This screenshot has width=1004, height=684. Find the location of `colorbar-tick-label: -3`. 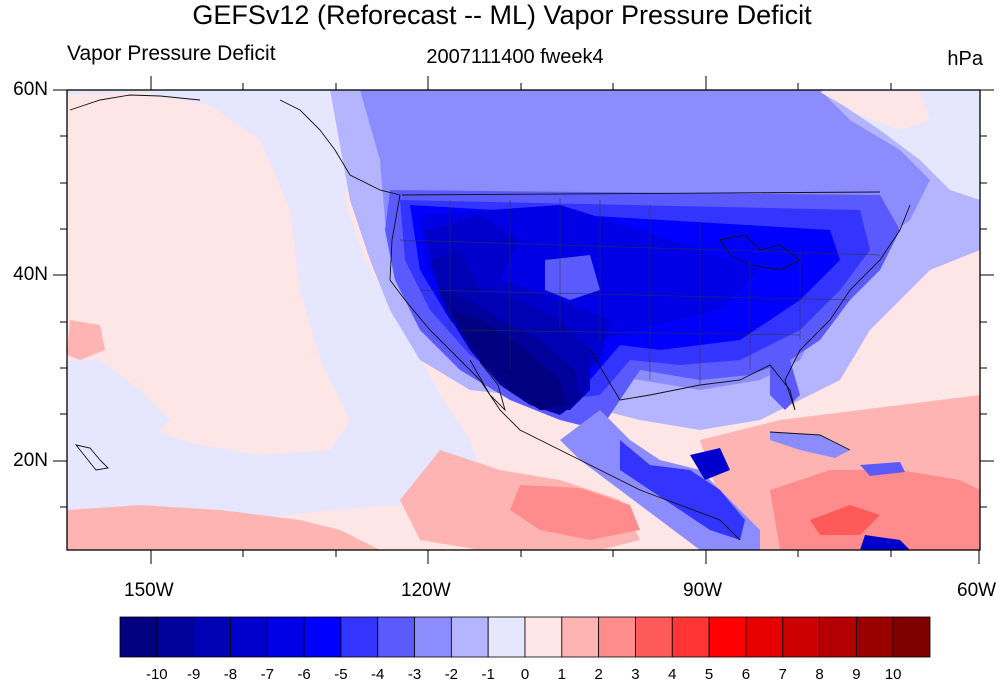

colorbar-tick-label: -3 is located at coordinates (414, 674).